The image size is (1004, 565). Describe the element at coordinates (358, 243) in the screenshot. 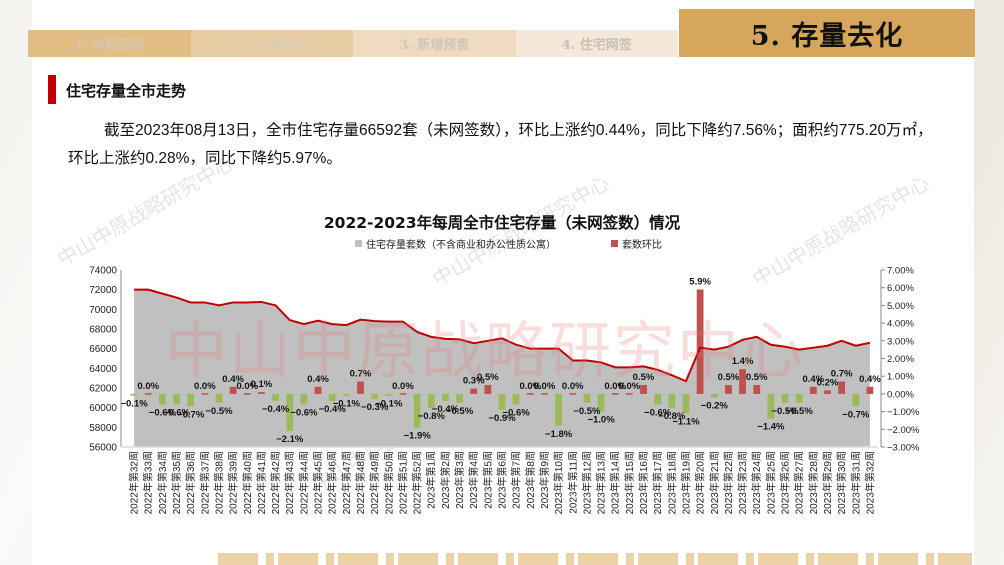

I see `legend-swatch-gray` at that location.